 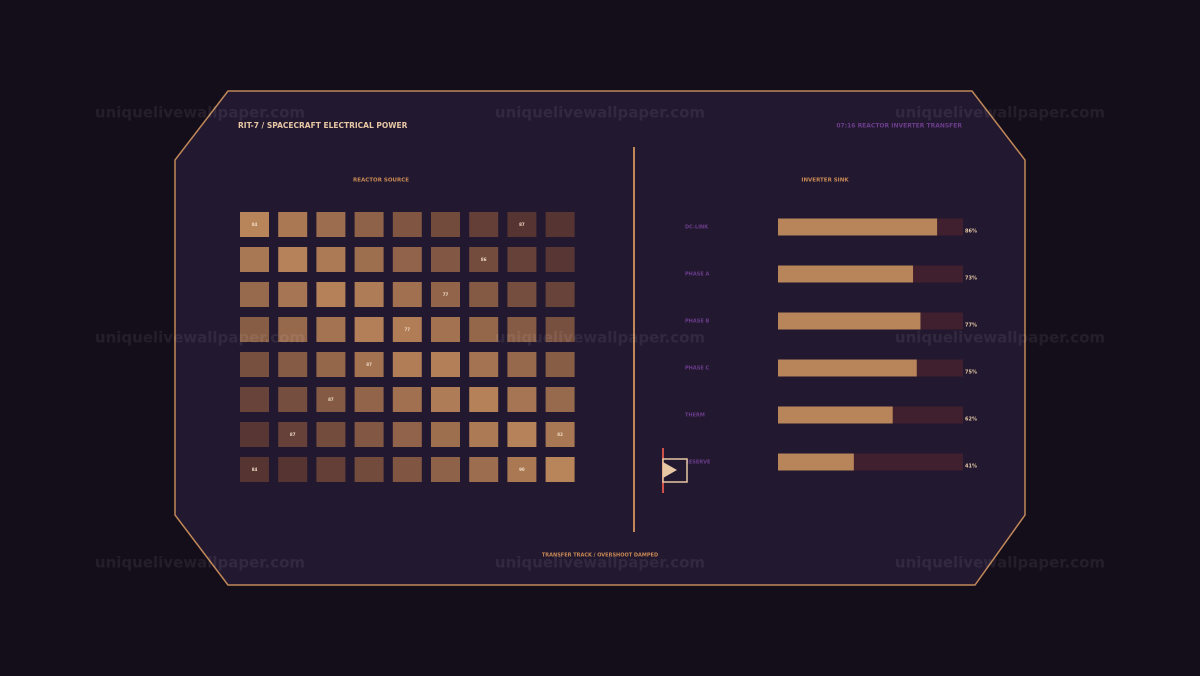 I want to click on playhead, so click(x=675, y=470).